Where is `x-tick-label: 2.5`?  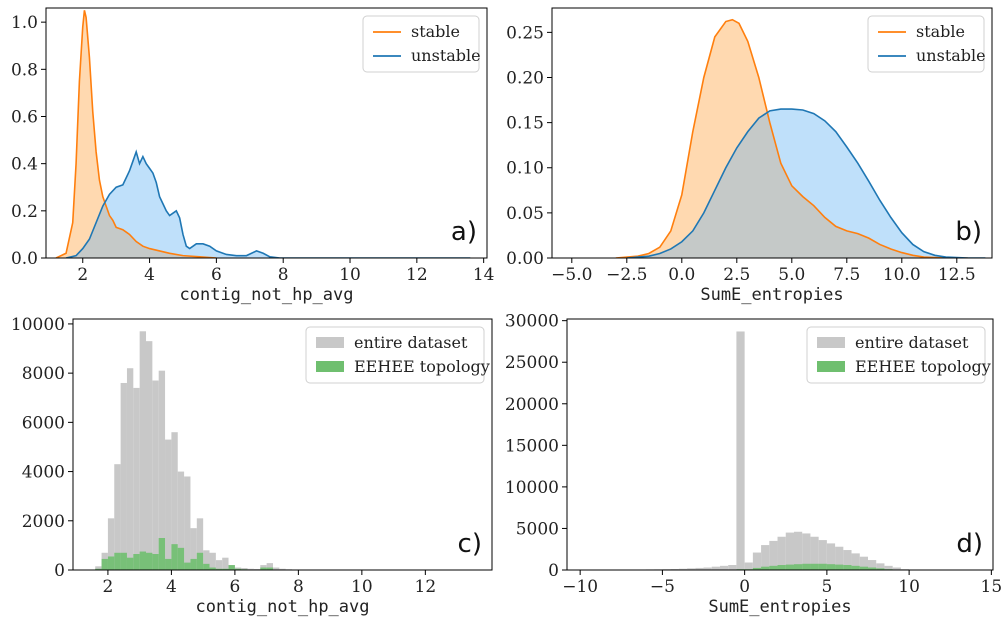
x-tick-label: 2.5 is located at coordinates (736, 275).